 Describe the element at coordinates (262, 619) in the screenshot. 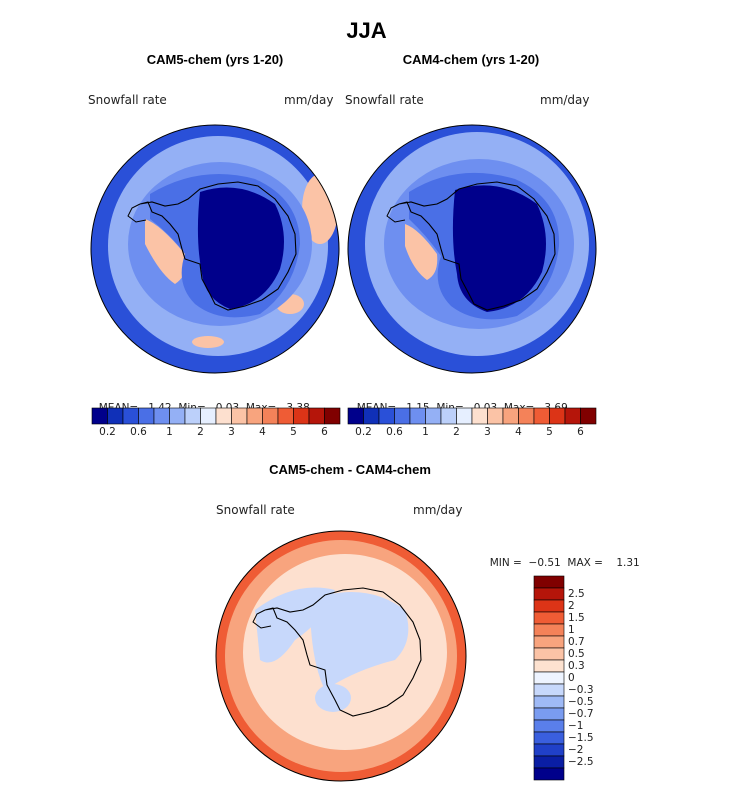

I see `peninsula-coastline` at that location.